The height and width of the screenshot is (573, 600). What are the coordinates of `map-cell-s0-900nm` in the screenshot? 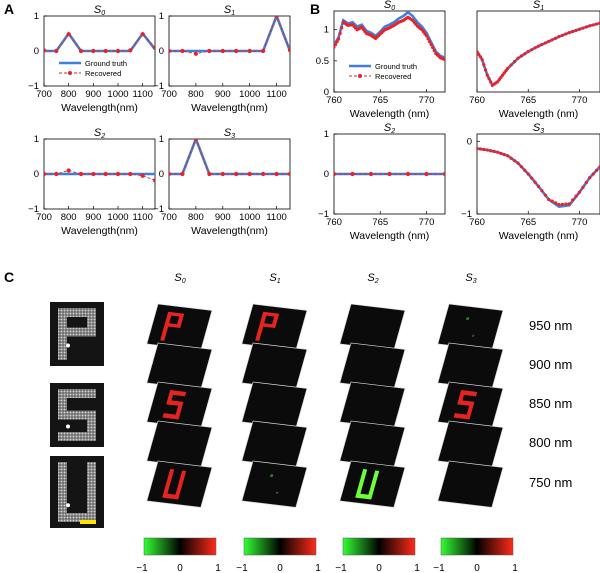 It's located at (179, 366).